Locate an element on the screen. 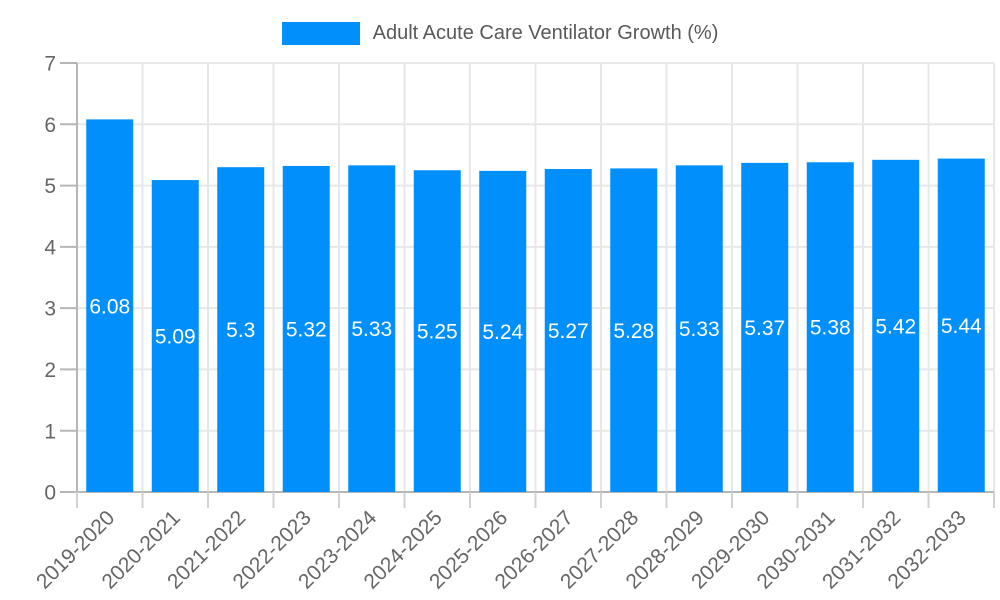 The width and height of the screenshot is (1000, 600). legend-label: Adult Acute Care Ventilator Growth (%) is located at coordinates (545, 32).